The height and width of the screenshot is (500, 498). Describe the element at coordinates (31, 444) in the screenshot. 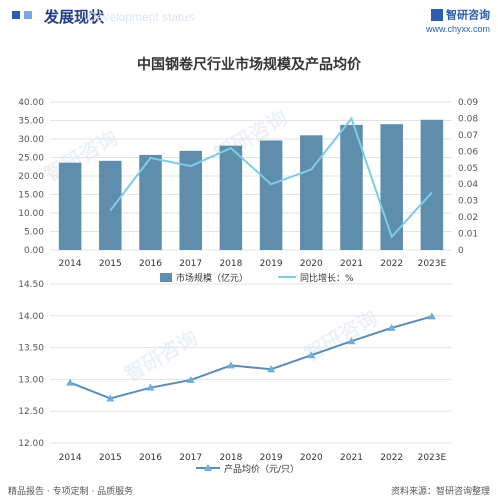

I see `y-tick-label: 12.00` at that location.